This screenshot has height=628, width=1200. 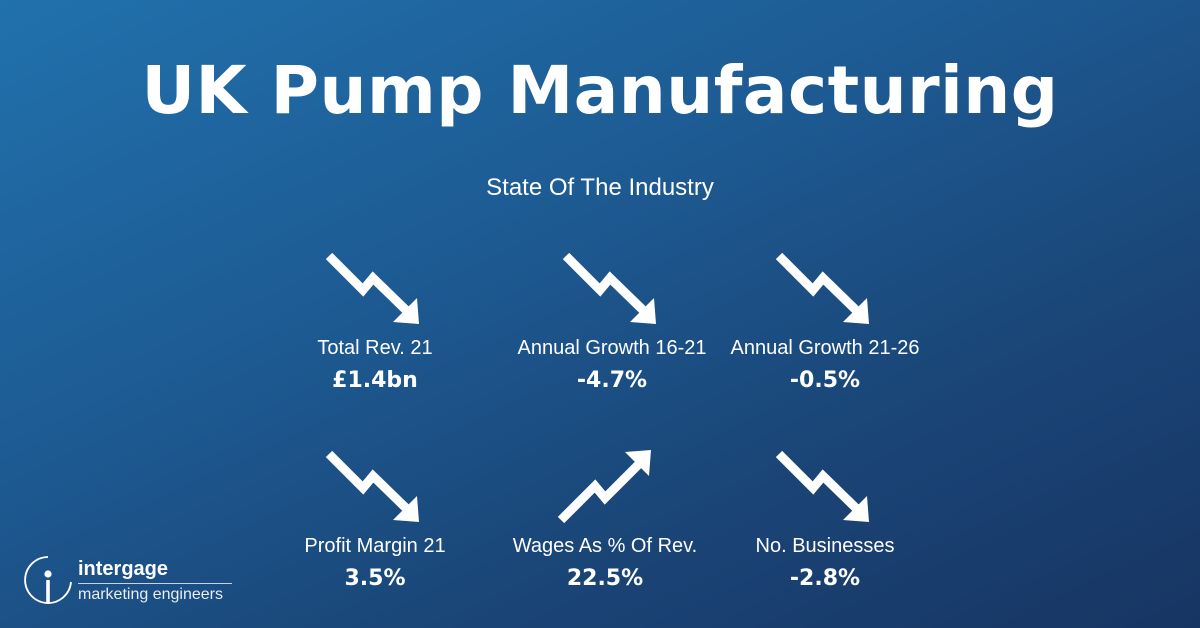 I want to click on stat-annual-growth-16-21: Annual Growth 16-21 -4.7%, so click(x=612, y=325).